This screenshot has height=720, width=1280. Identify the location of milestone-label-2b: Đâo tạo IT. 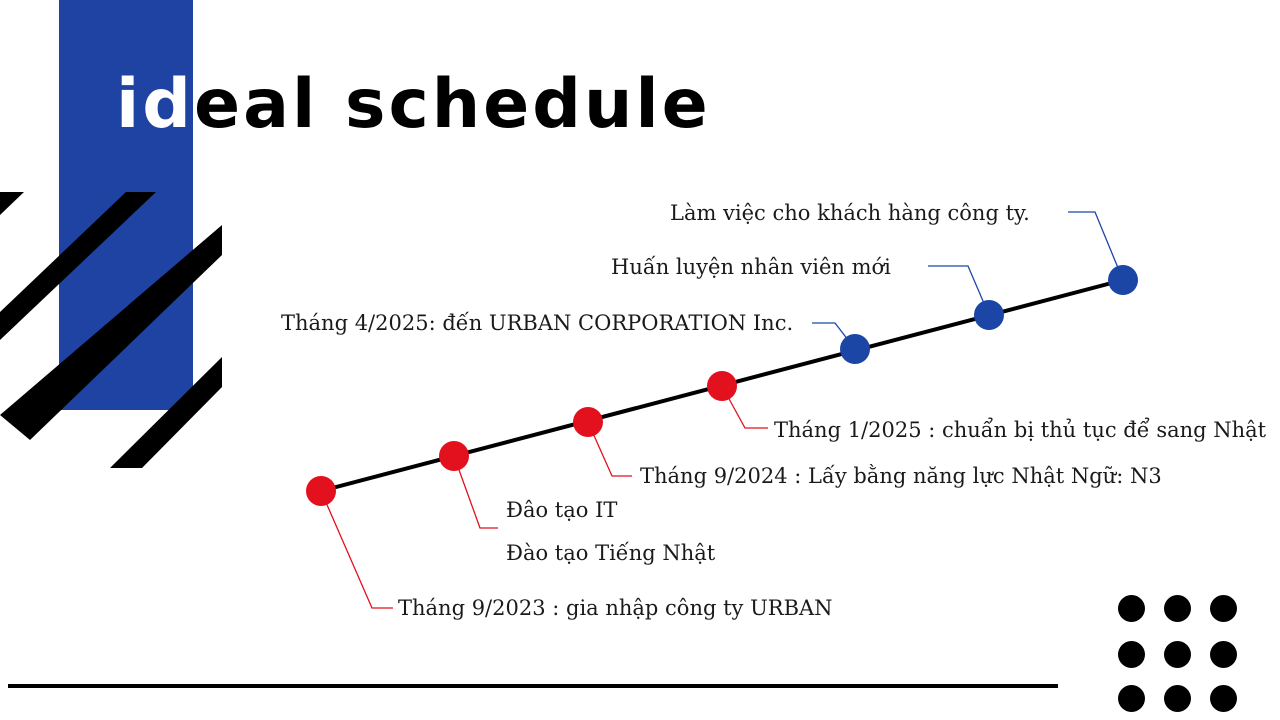
(562, 510).